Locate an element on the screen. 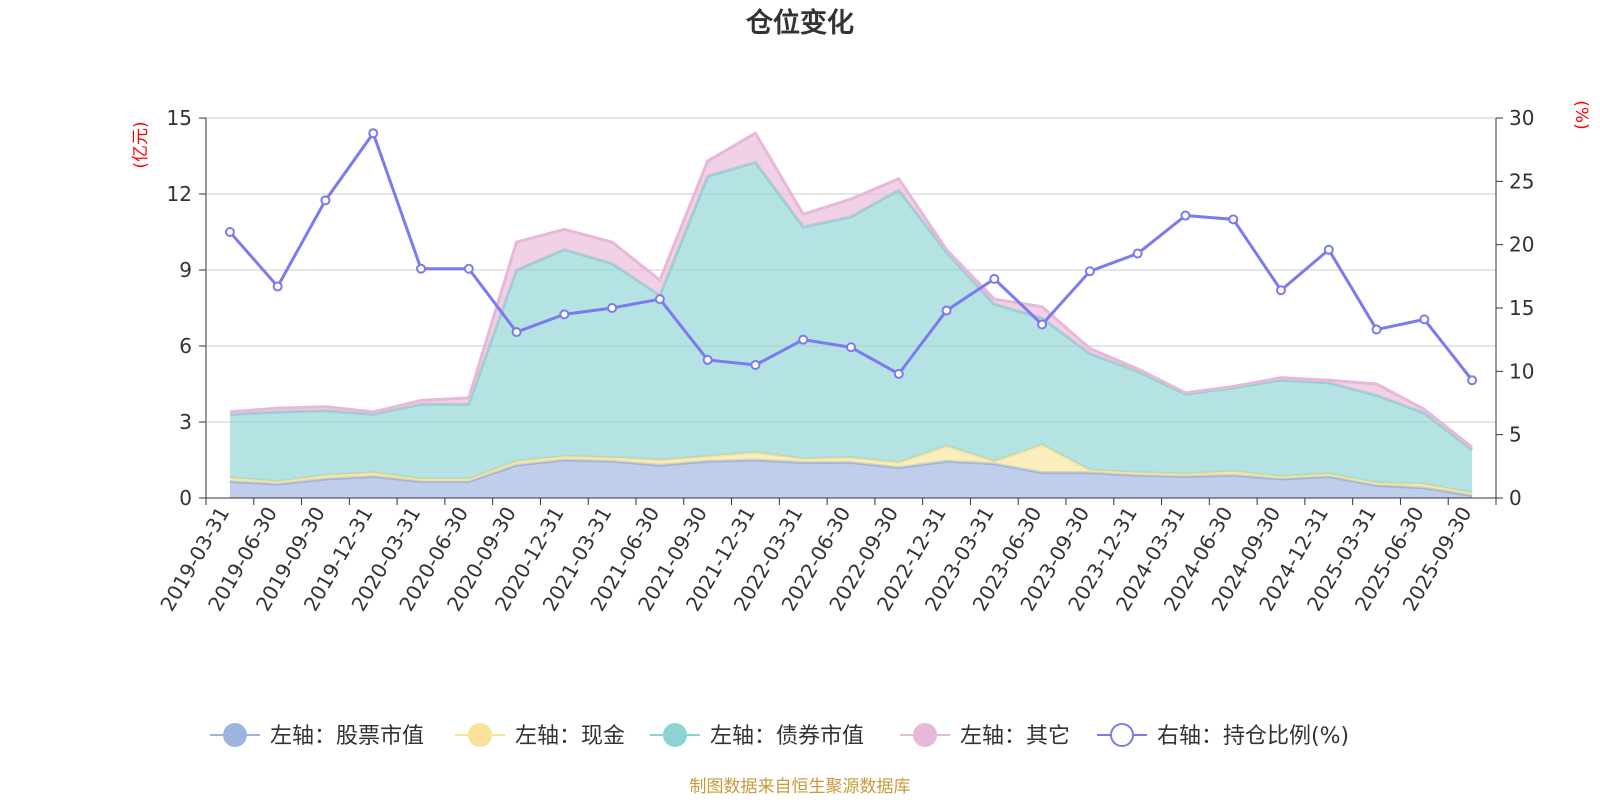  left-tick-label: 9 is located at coordinates (185, 270).